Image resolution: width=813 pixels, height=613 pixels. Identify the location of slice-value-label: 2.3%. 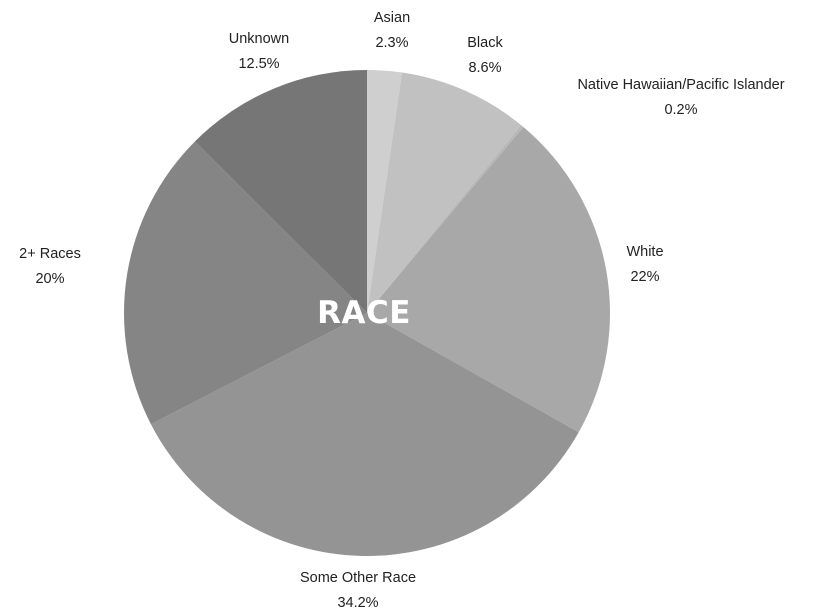
(391, 43).